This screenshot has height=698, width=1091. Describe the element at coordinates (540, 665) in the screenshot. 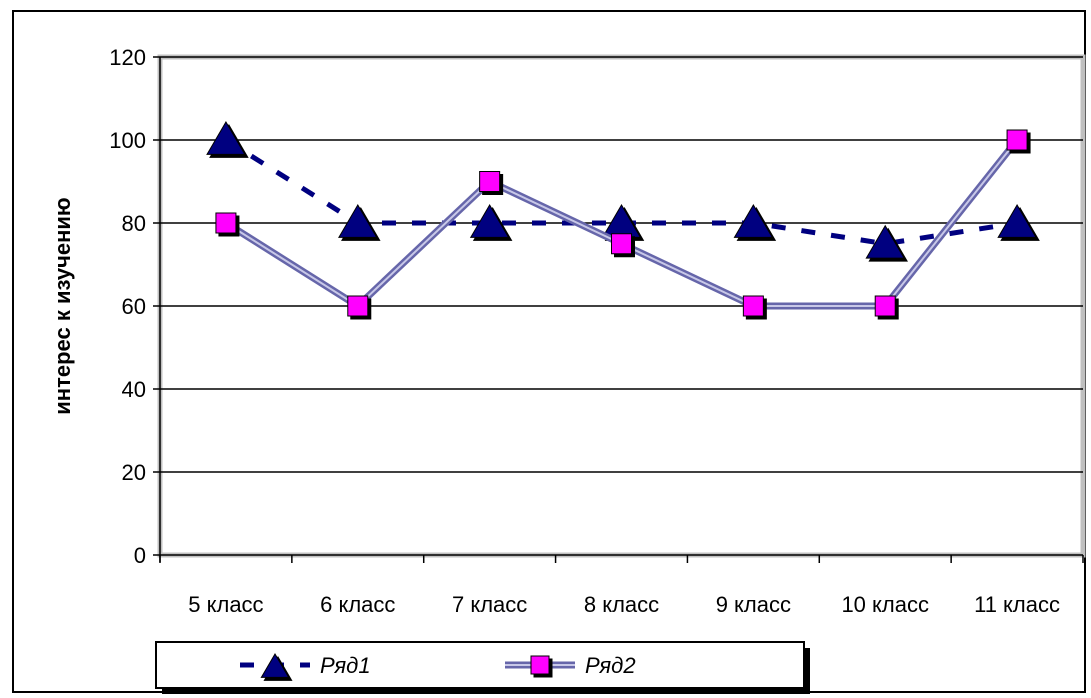

I see `legend-marker-square` at that location.